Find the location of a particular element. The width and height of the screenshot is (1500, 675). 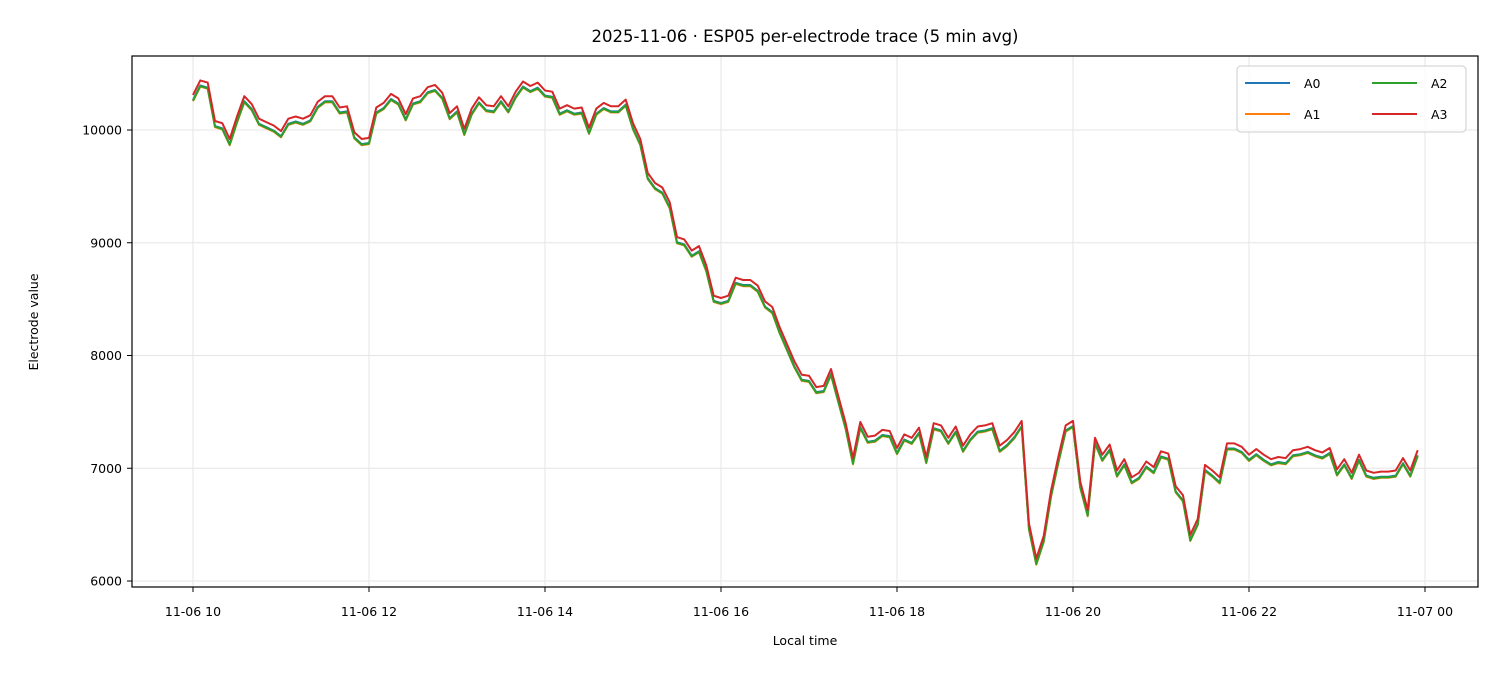

x-tick-label: 11-06 10 is located at coordinates (193, 611).